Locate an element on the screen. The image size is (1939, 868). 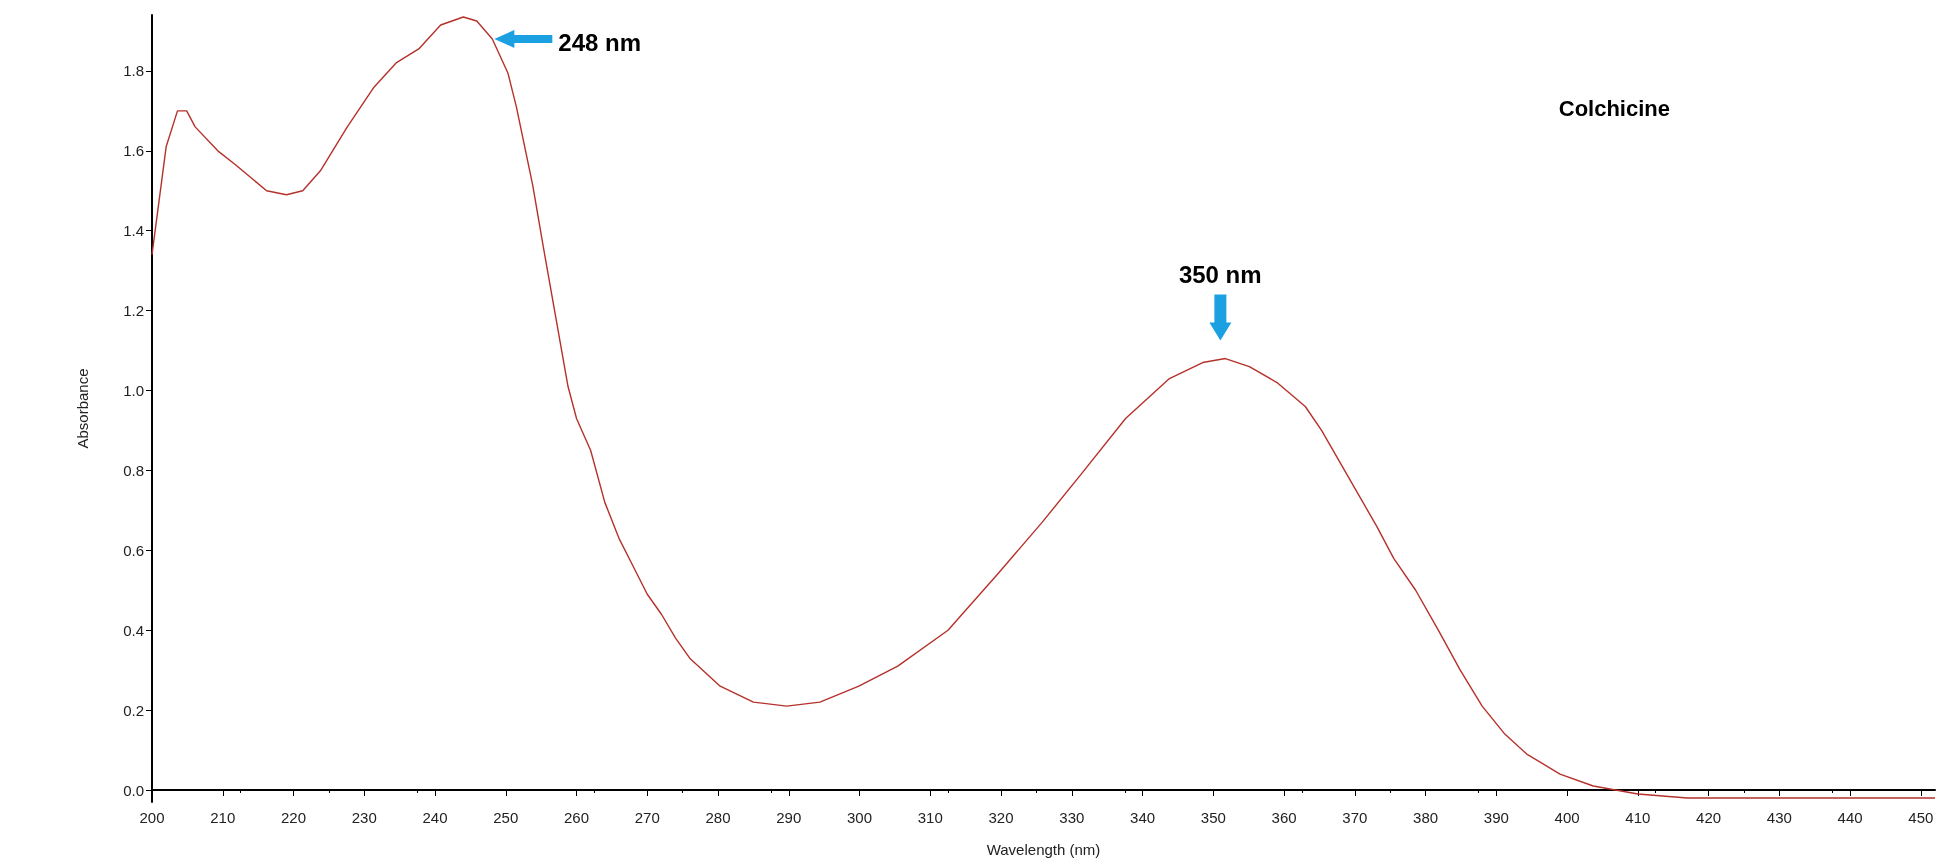
x-tick-label: 320 is located at coordinates (1001, 817).